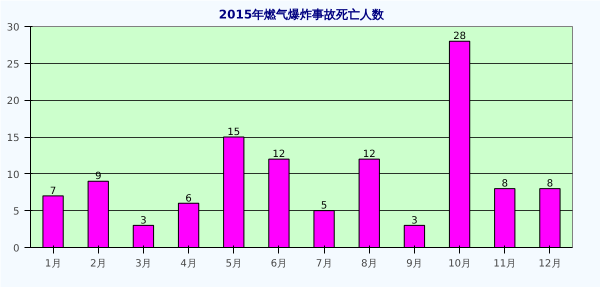  Describe the element at coordinates (53, 191) in the screenshot. I see `data-label: 7` at that location.